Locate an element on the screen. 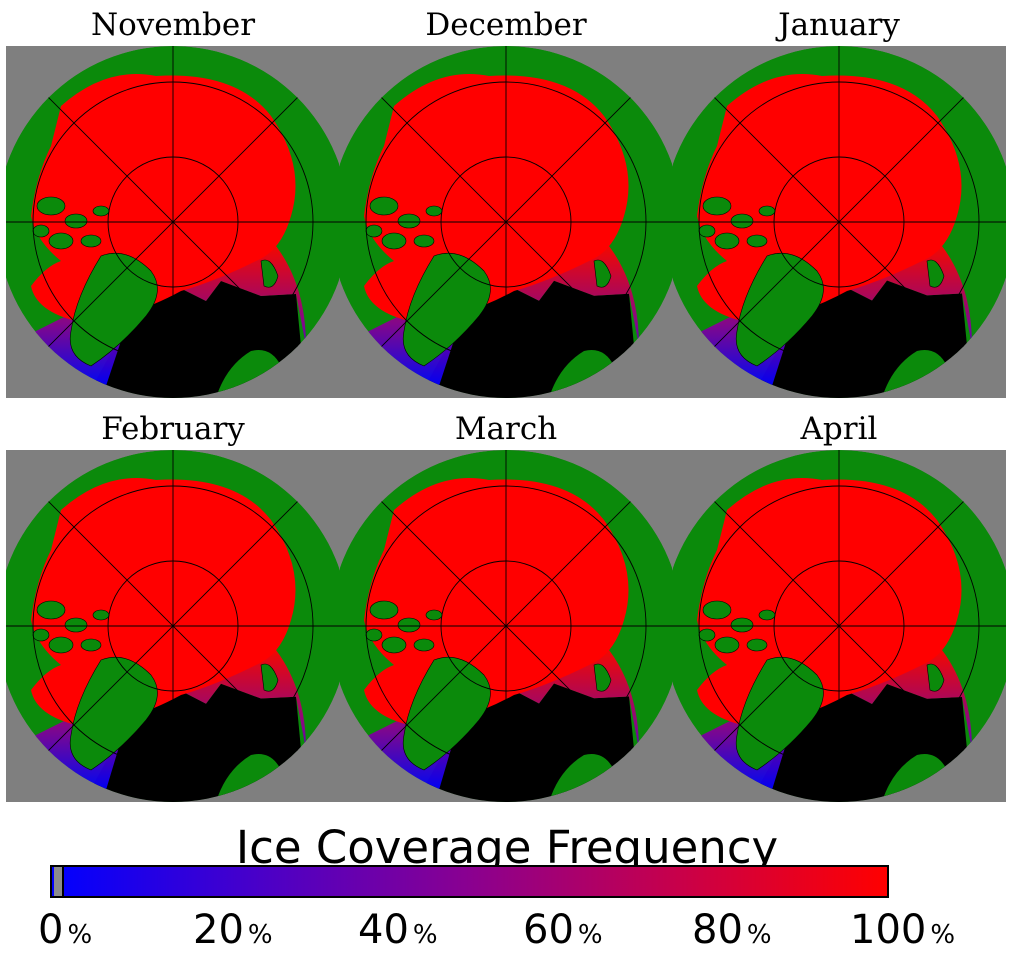  panel-title-february: February is located at coordinates (173, 429).